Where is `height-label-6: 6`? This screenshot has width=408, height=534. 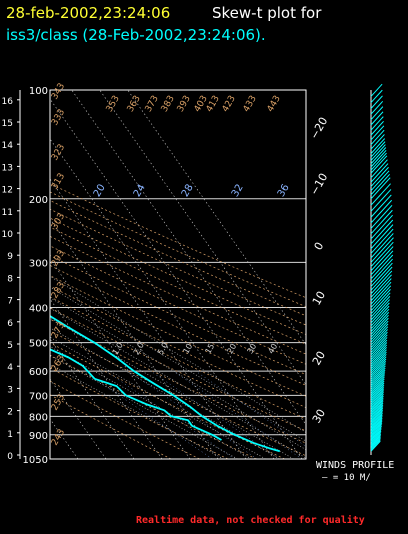 height-label-6: 6 is located at coordinates (10, 324).